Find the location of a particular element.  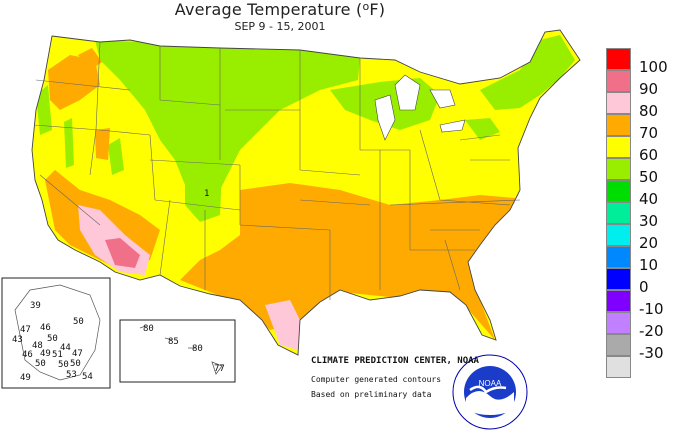

legend-row: 30 is located at coordinates (642, 215).